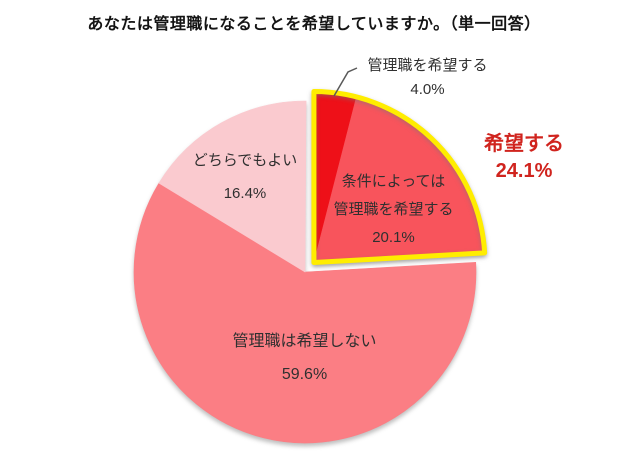  What do you see at coordinates (427, 65) in the screenshot?
I see `label-wish-manager-text: 管理職を希望する` at bounding box center [427, 65].